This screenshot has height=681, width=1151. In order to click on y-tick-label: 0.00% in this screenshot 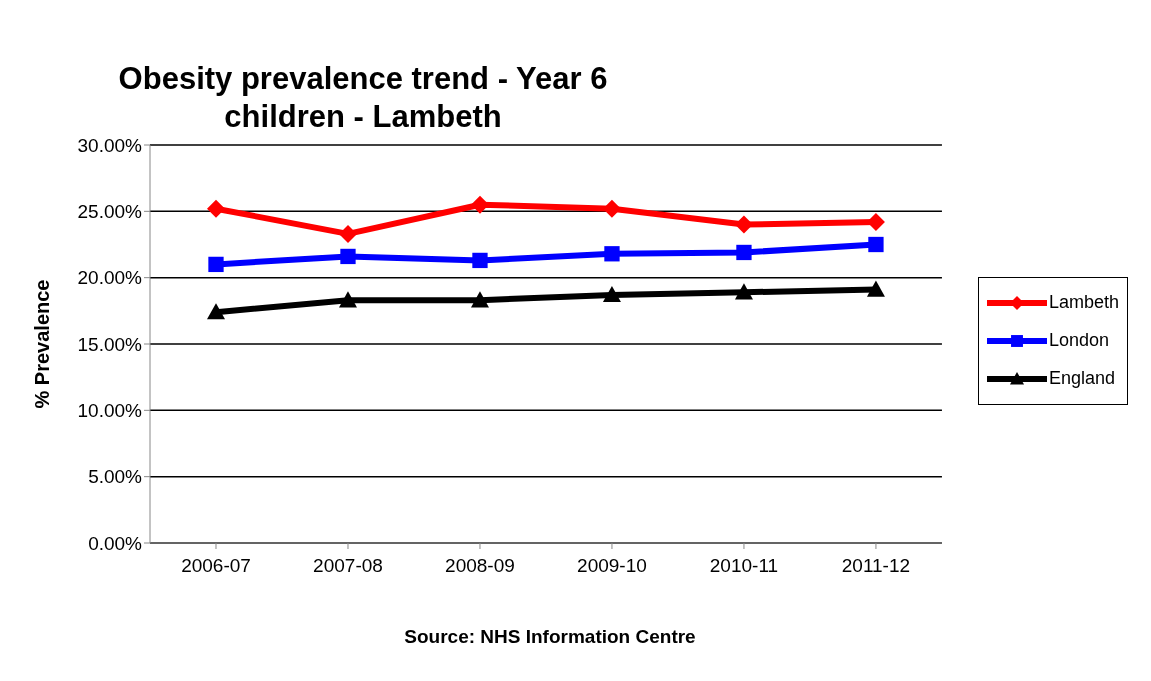, I will do `click(115, 543)`.